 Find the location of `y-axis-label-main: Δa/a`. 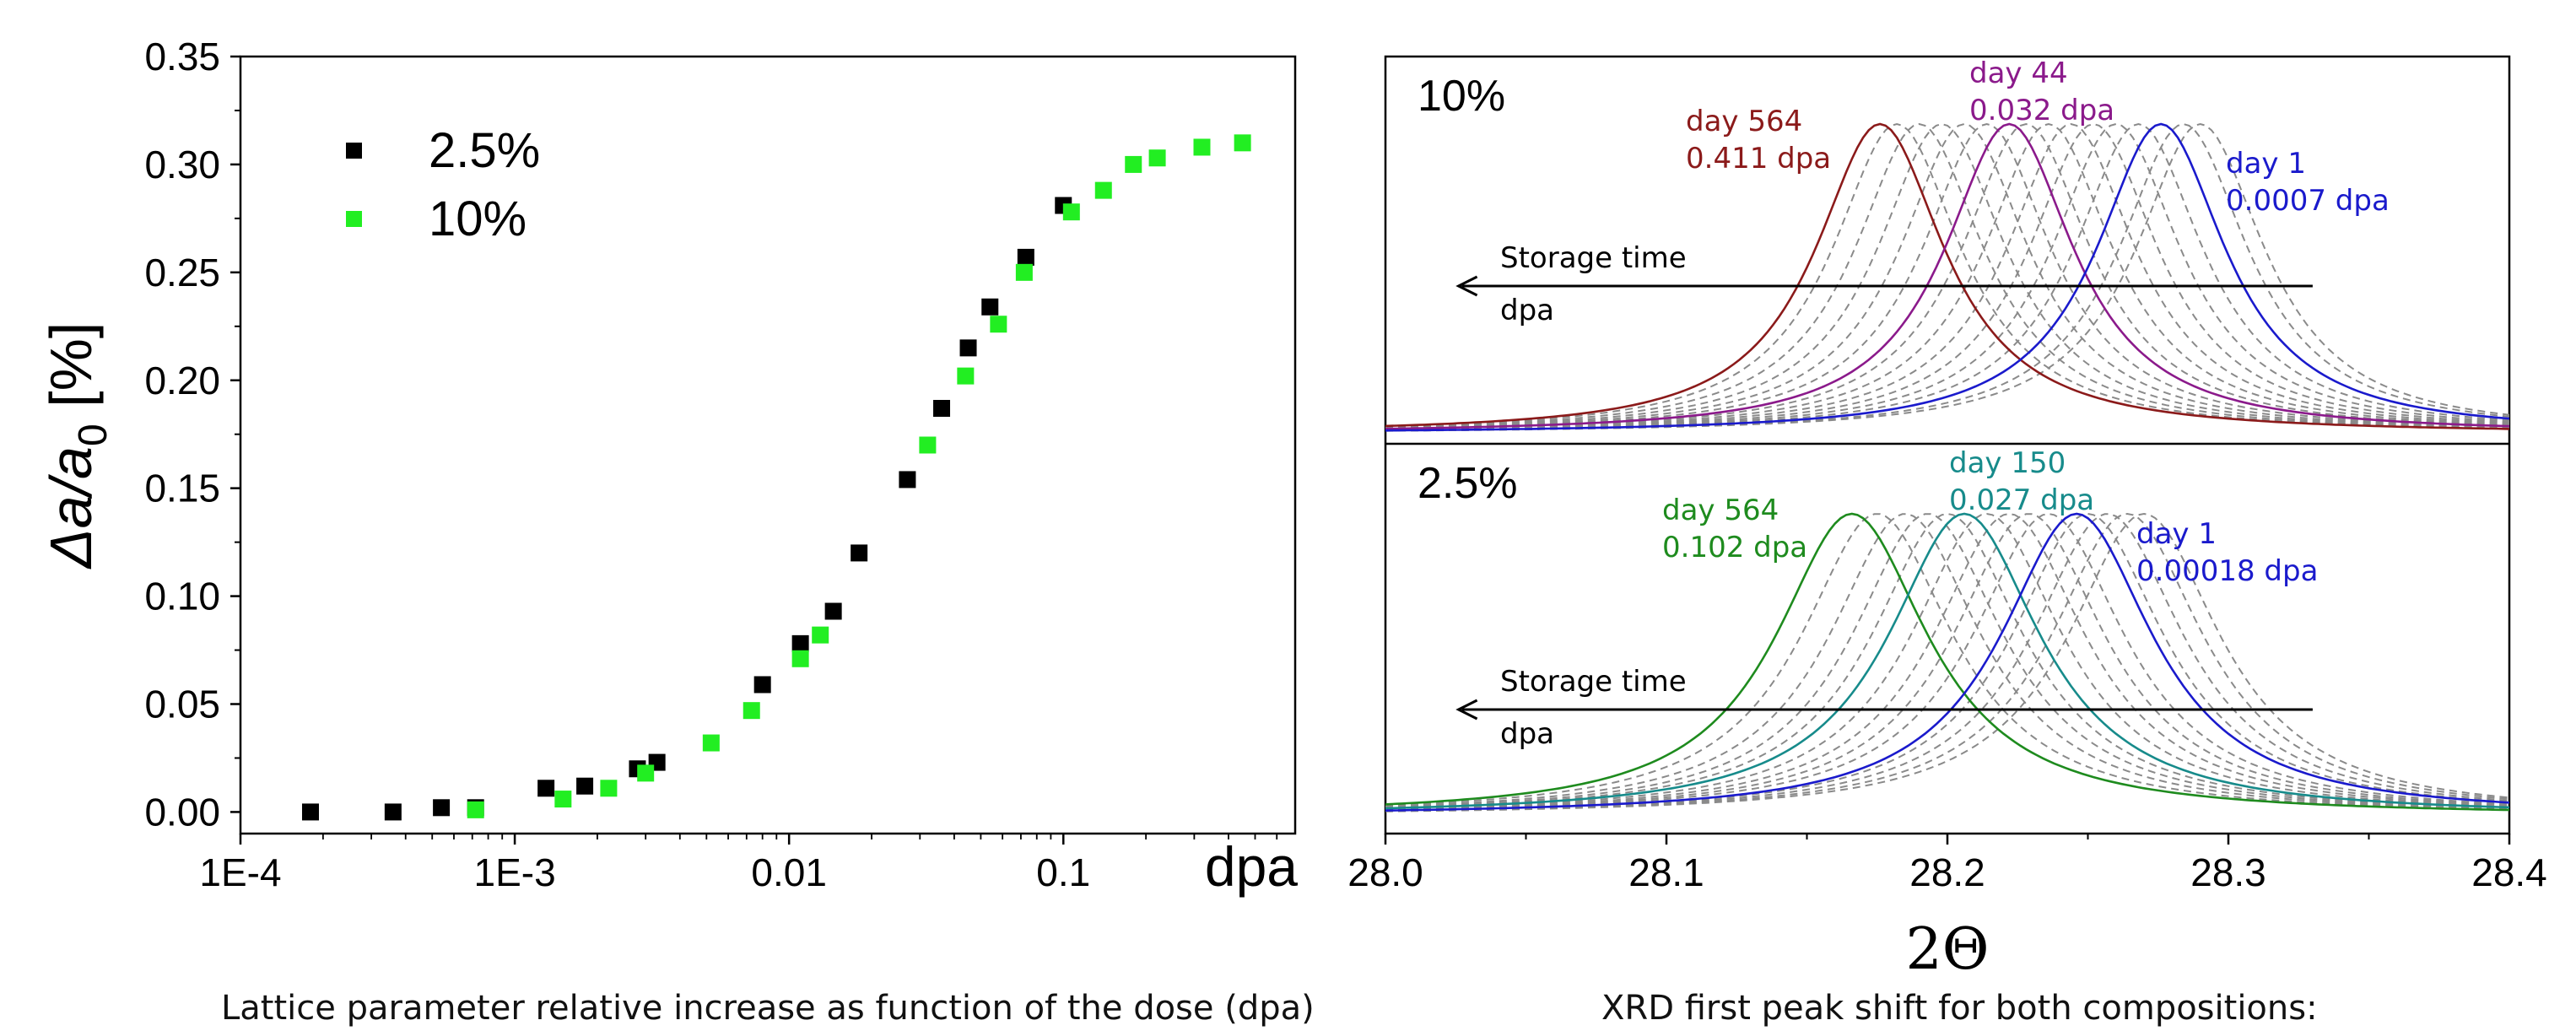

y-axis-label-main: Δa/a is located at coordinates (71, 507).